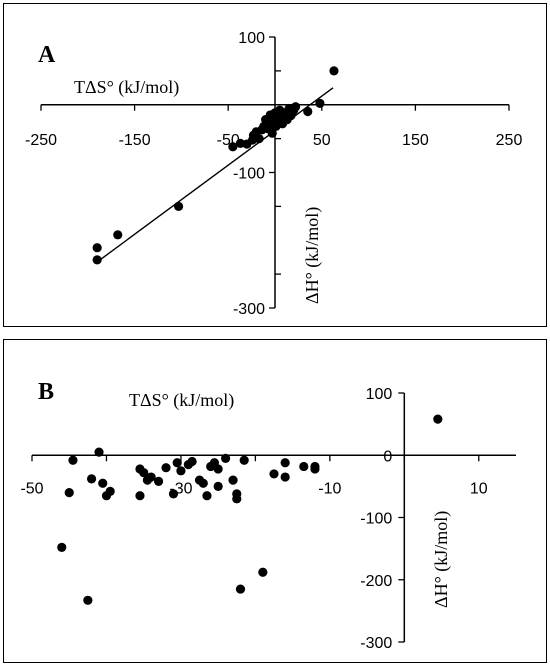  I want to click on data-points-a, so click(215, 165).